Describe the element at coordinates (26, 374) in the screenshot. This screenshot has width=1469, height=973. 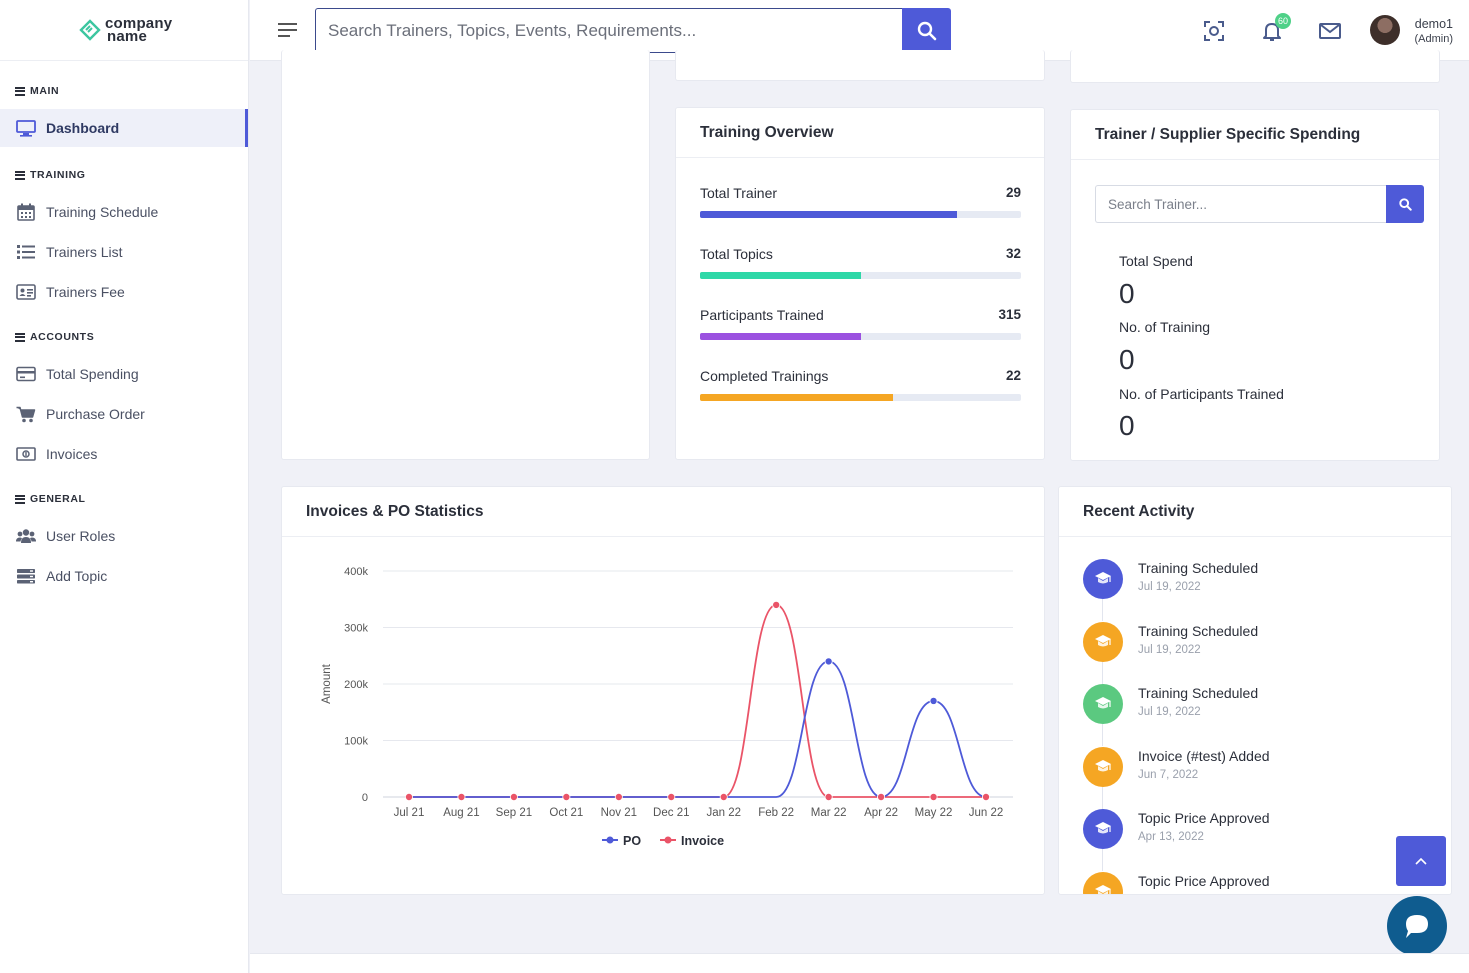
I see `credit-card-icon` at that location.